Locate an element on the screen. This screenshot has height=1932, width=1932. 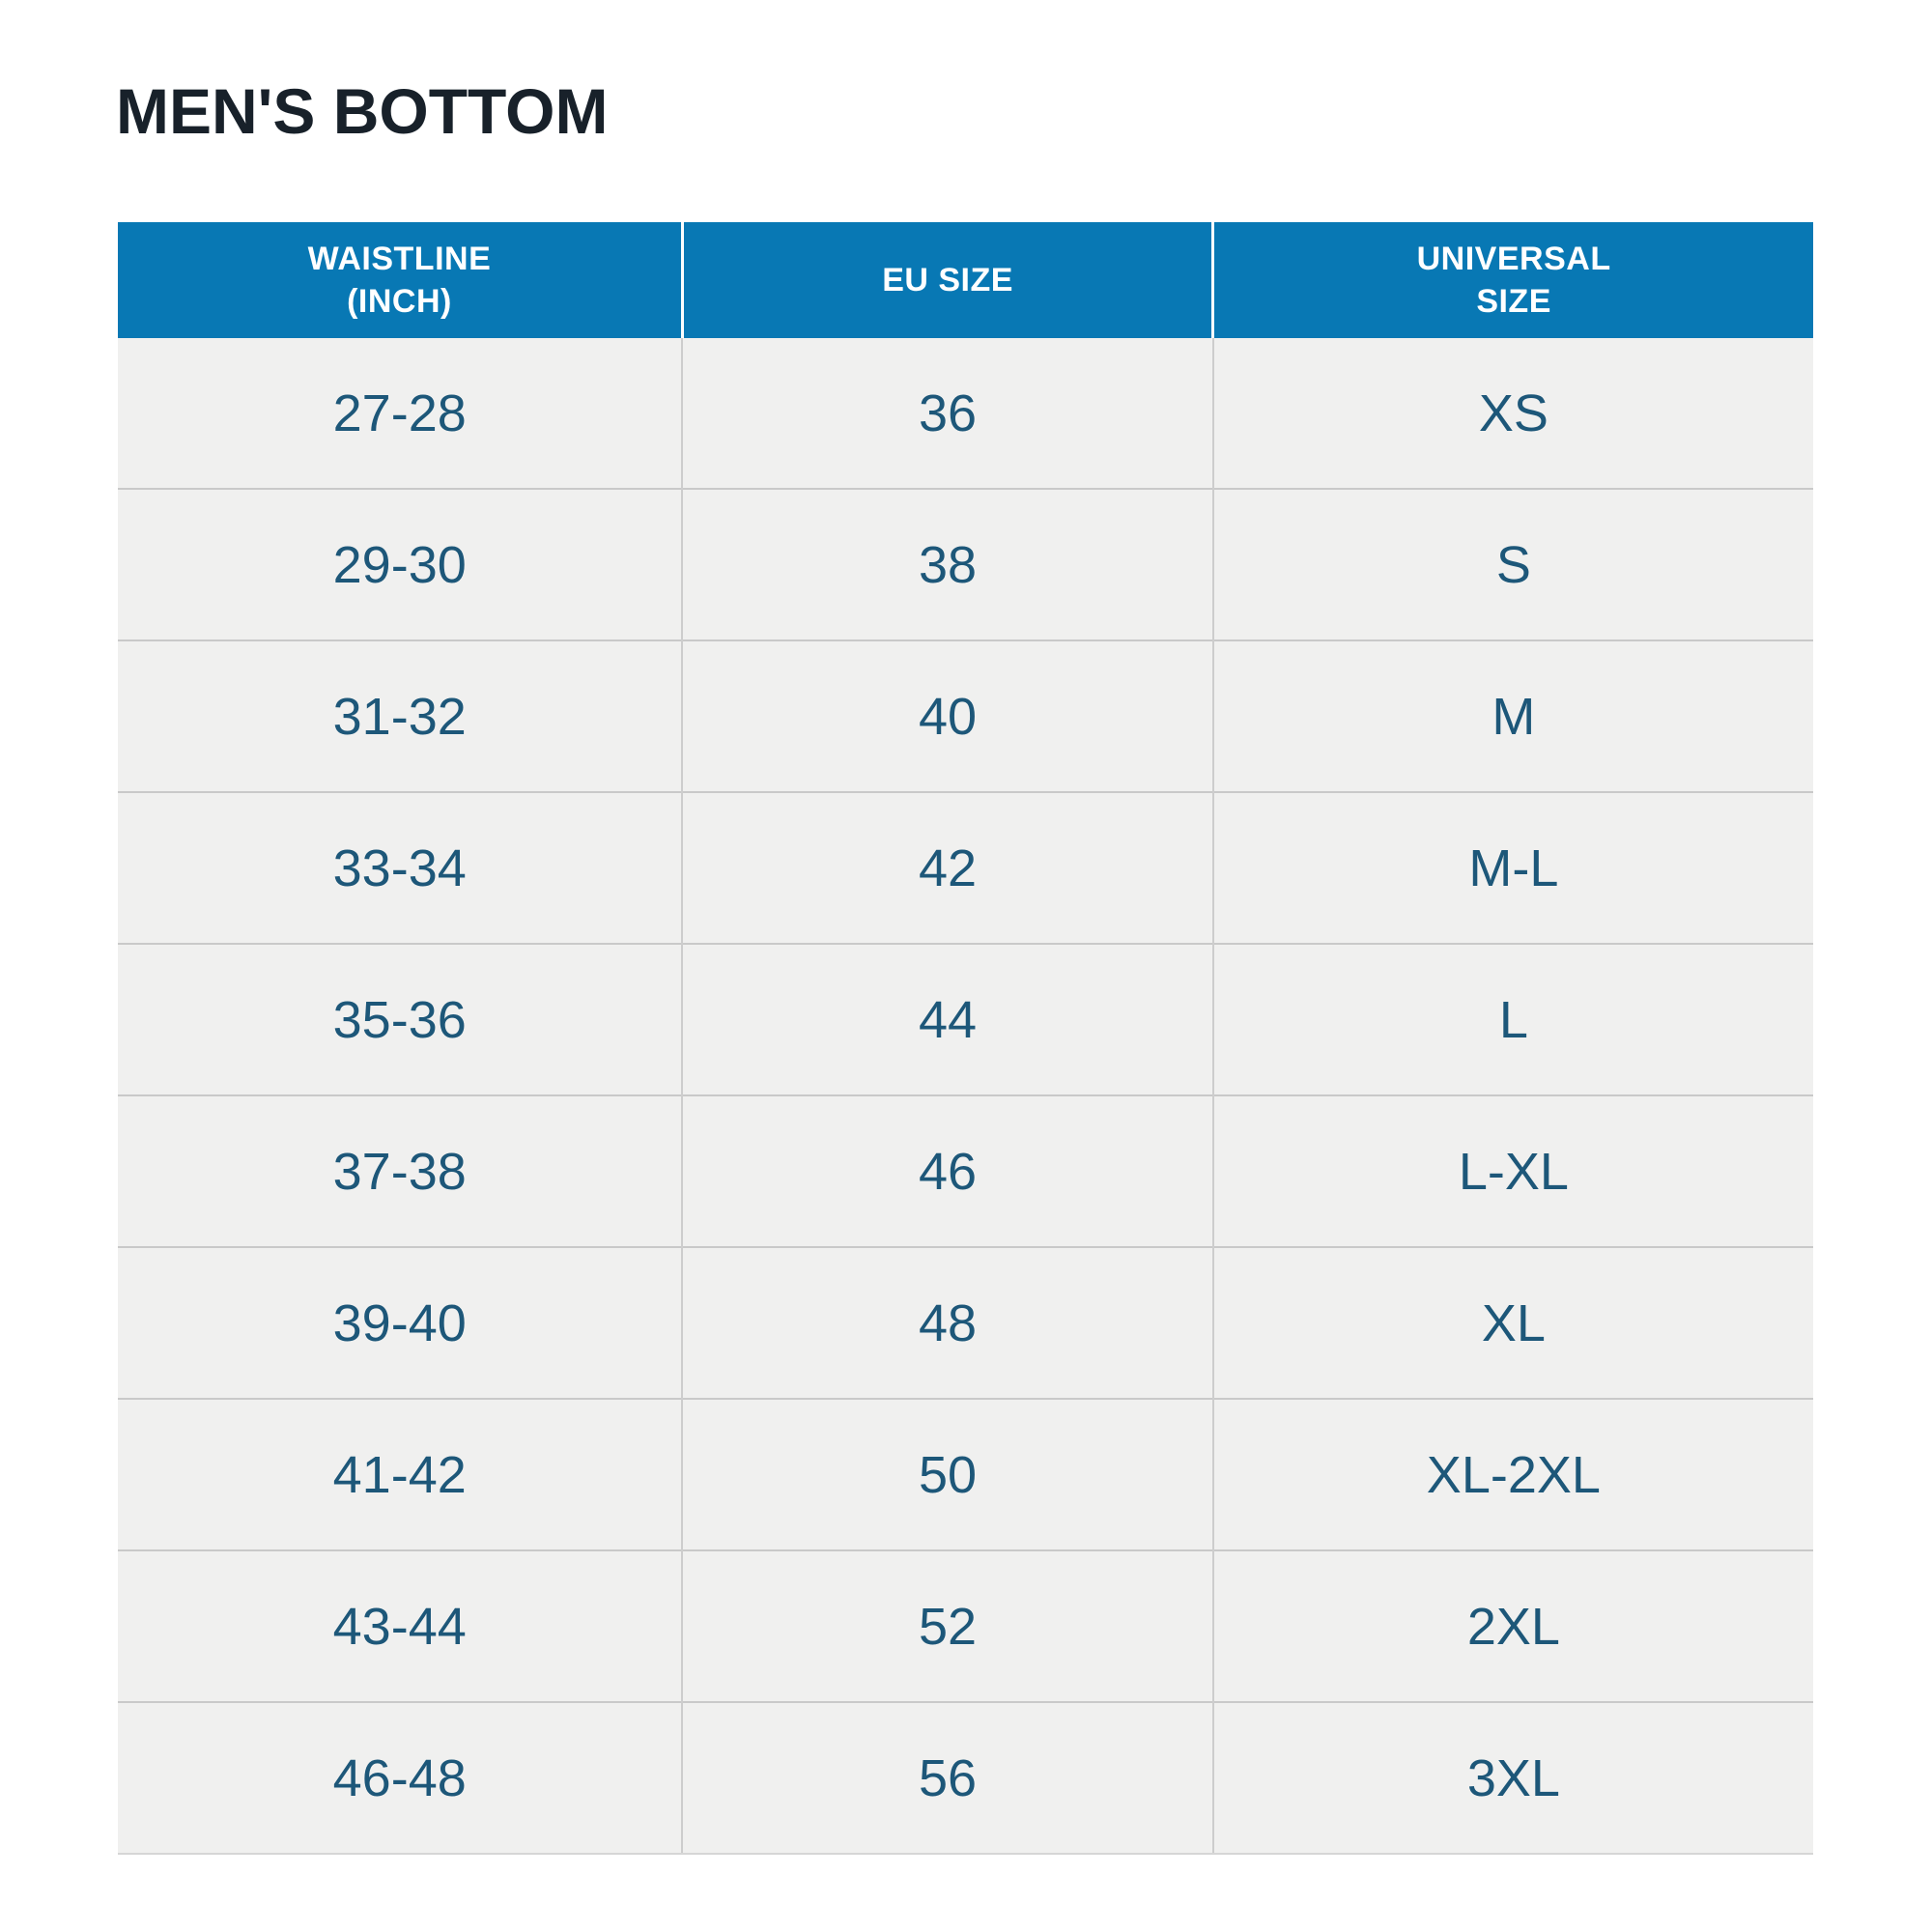
universal-size-cell: 3XL is located at coordinates (1512, 1778).